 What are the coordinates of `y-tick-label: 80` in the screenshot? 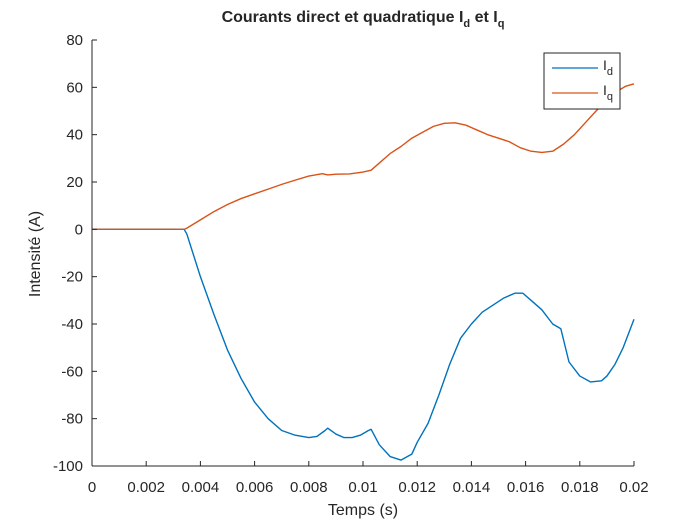 It's located at (74, 40).